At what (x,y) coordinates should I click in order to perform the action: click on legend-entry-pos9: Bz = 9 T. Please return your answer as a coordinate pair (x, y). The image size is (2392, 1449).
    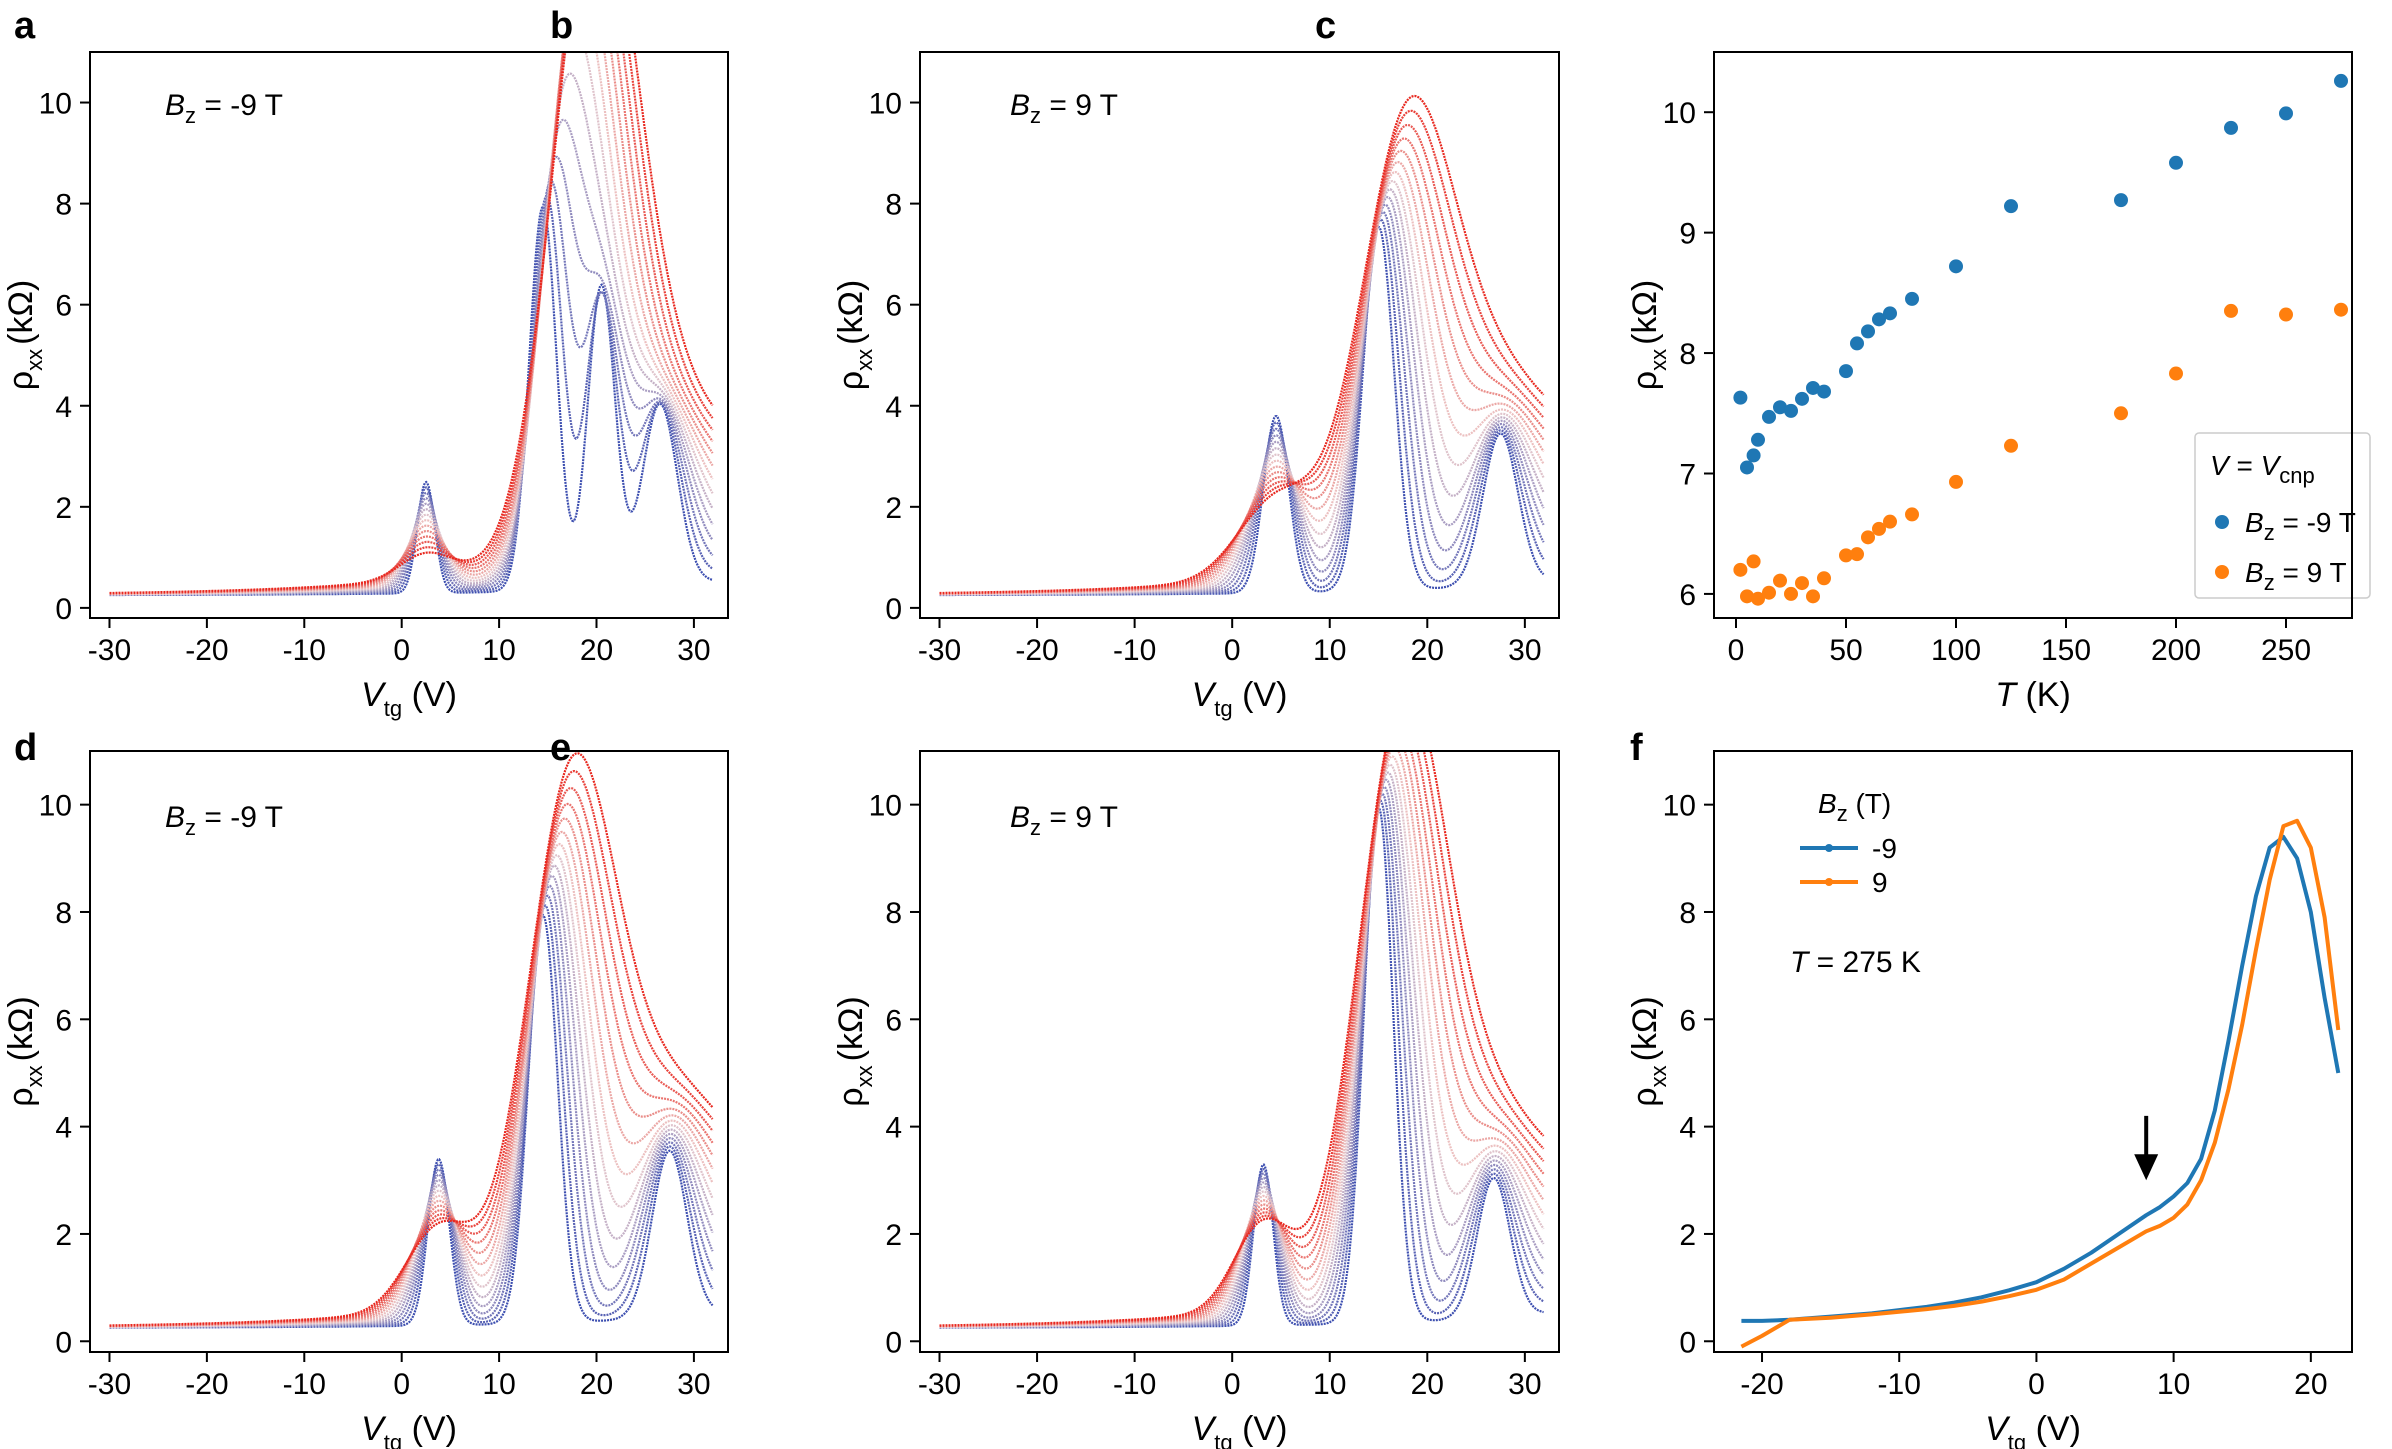
    Looking at the image, I should click on (2296, 576).